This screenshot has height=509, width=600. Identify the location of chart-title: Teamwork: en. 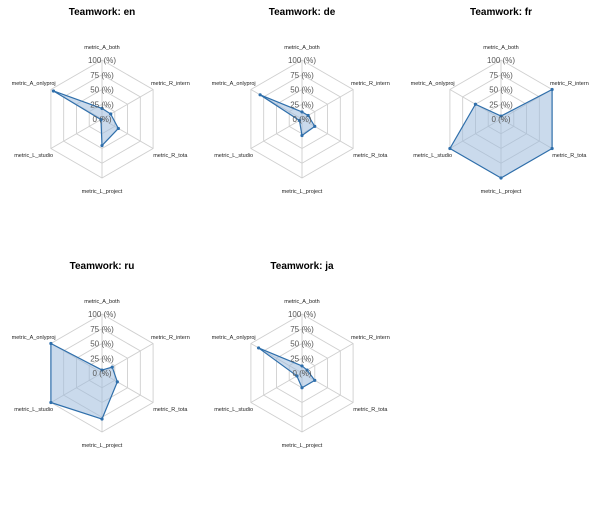
(102, 12).